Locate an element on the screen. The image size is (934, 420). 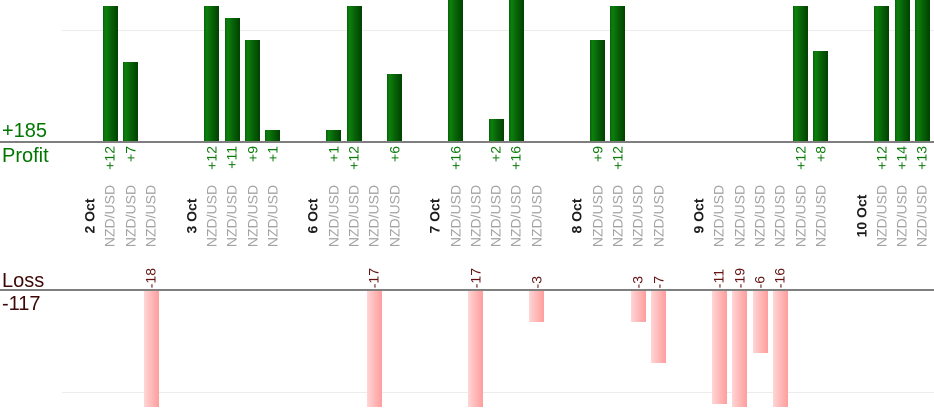
date-label: 2 Oct is located at coordinates (89, 216).